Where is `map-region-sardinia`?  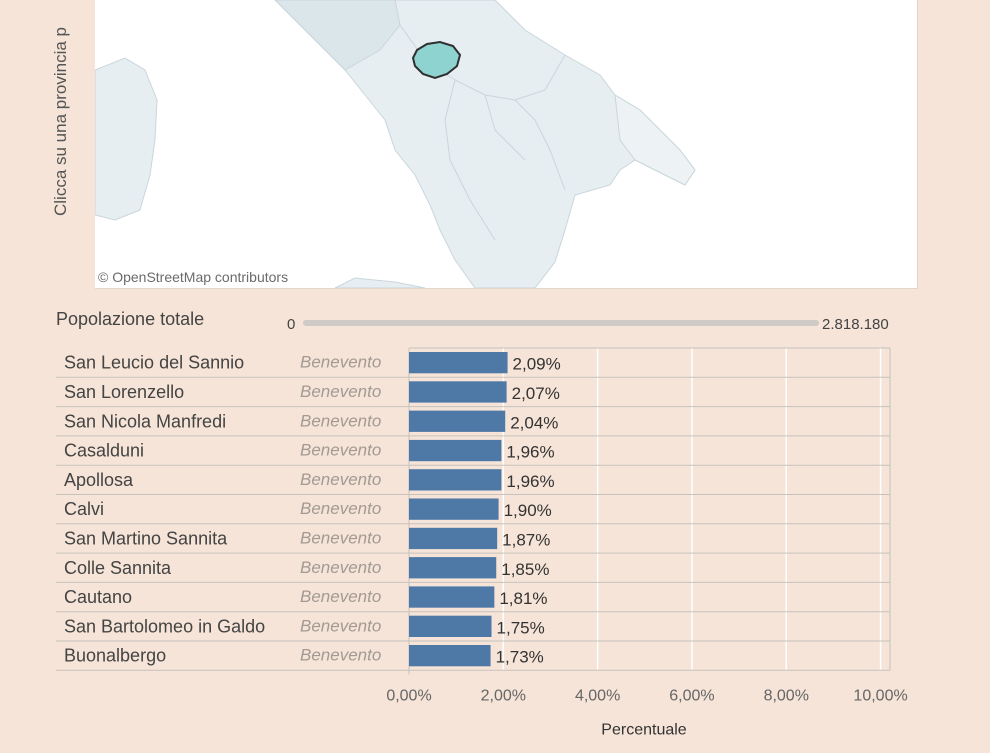 map-region-sardinia is located at coordinates (126, 139).